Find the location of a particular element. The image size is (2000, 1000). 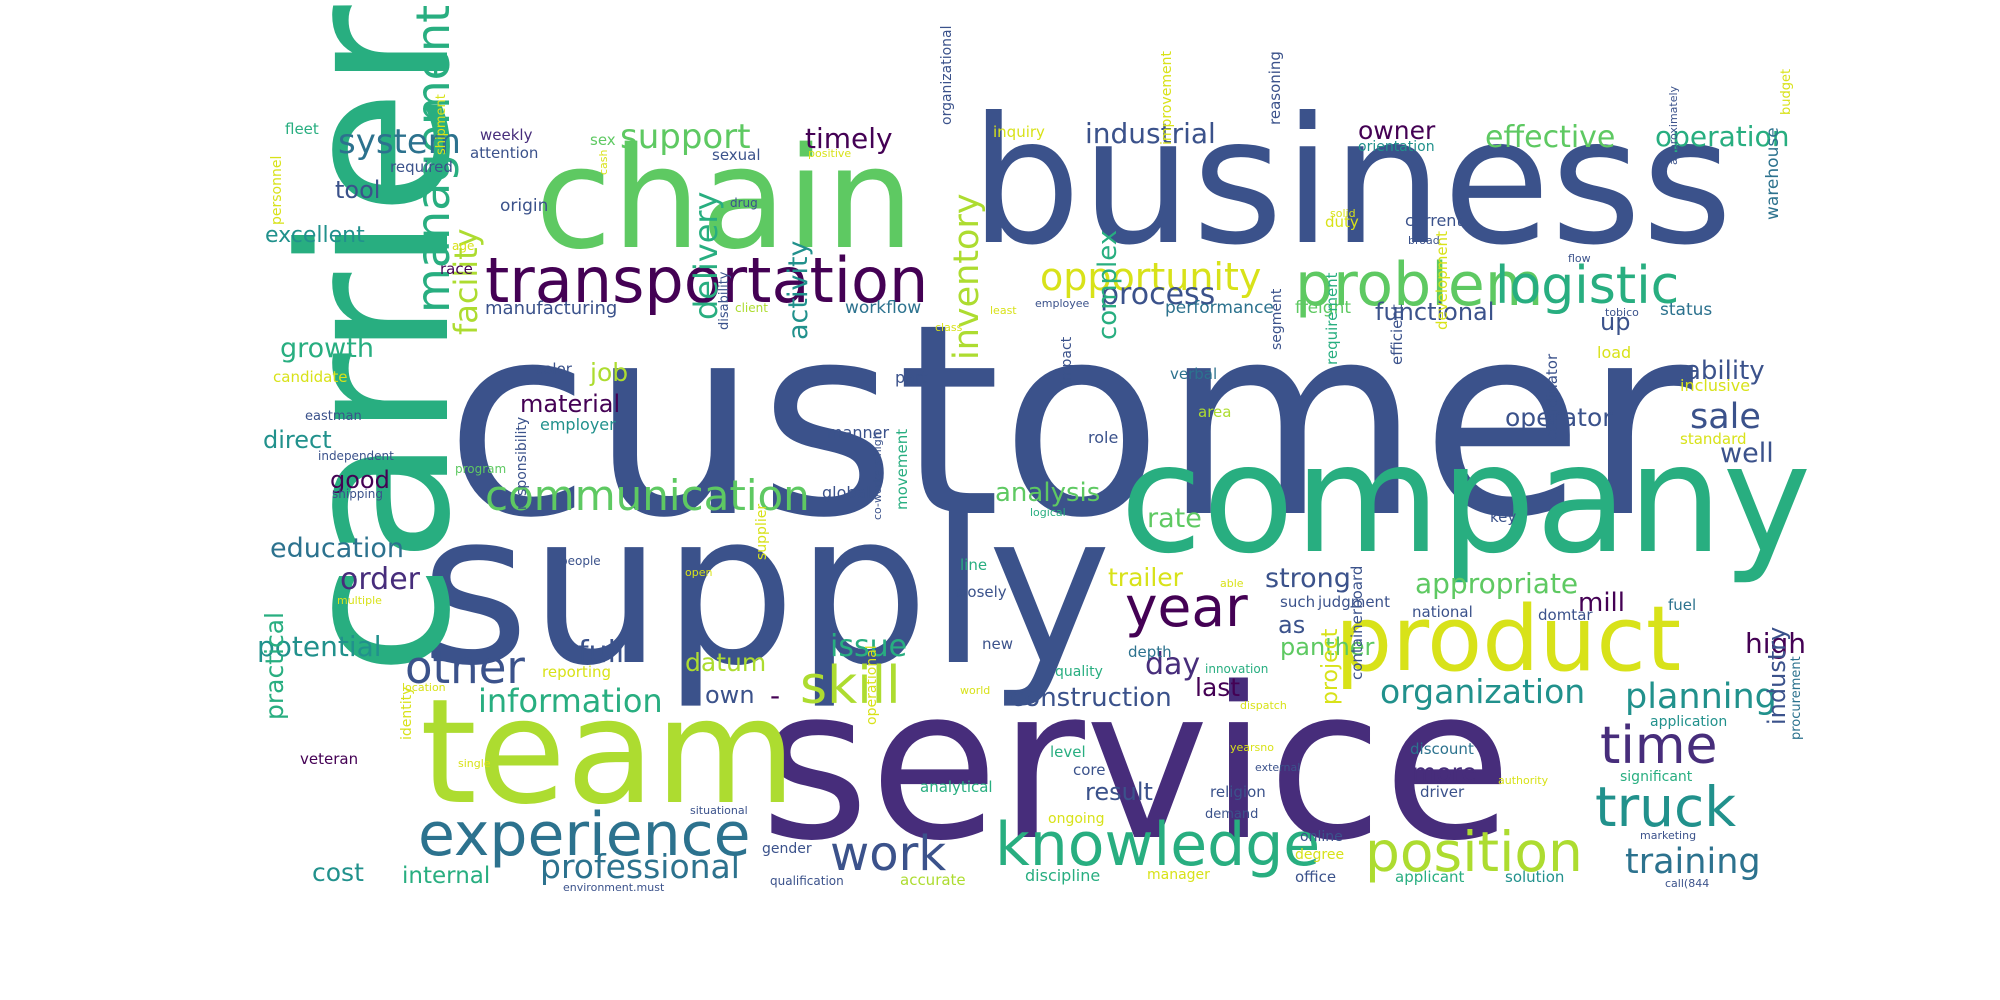

word-activity: activity is located at coordinates (798, 290).